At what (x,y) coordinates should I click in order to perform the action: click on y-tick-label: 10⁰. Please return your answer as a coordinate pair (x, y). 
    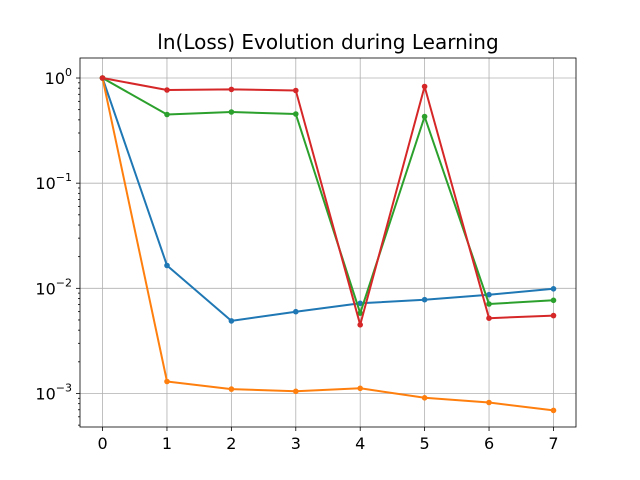
    Looking at the image, I should click on (58, 77).